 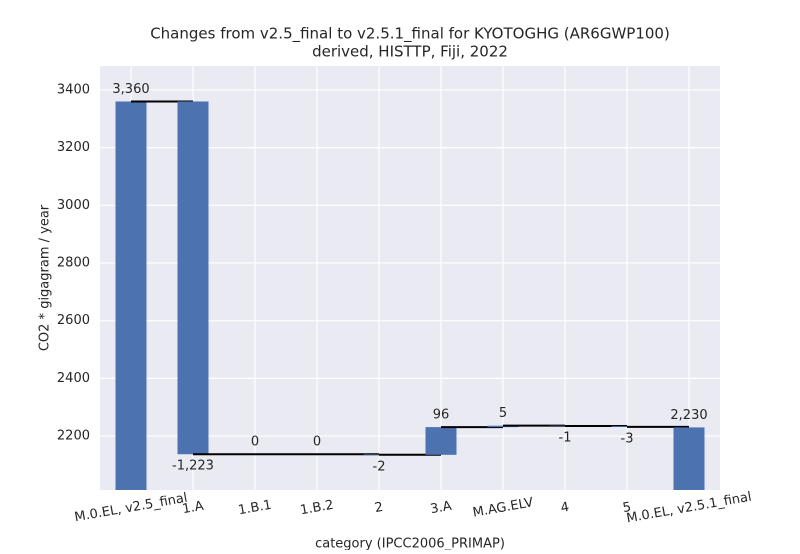 I want to click on y-tick-label: 2400, so click(x=73, y=378).